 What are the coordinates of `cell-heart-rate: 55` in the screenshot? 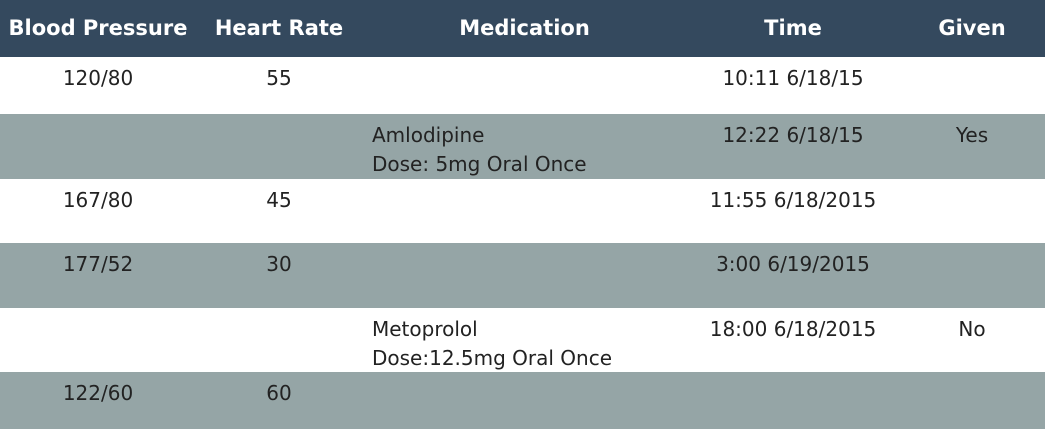 It's located at (279, 78).